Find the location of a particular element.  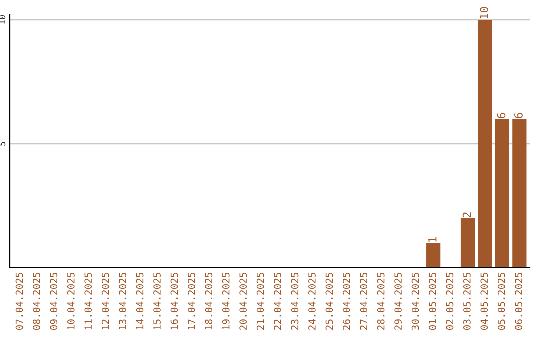

x-tick-label: 11.04.2025 is located at coordinates (88, 301).